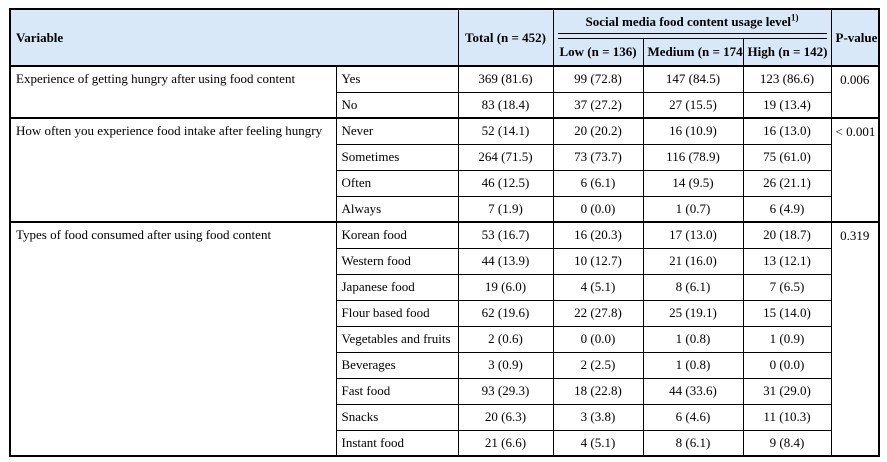 The width and height of the screenshot is (887, 462). I want to click on total-cell: 62 (19.6), so click(505, 313).